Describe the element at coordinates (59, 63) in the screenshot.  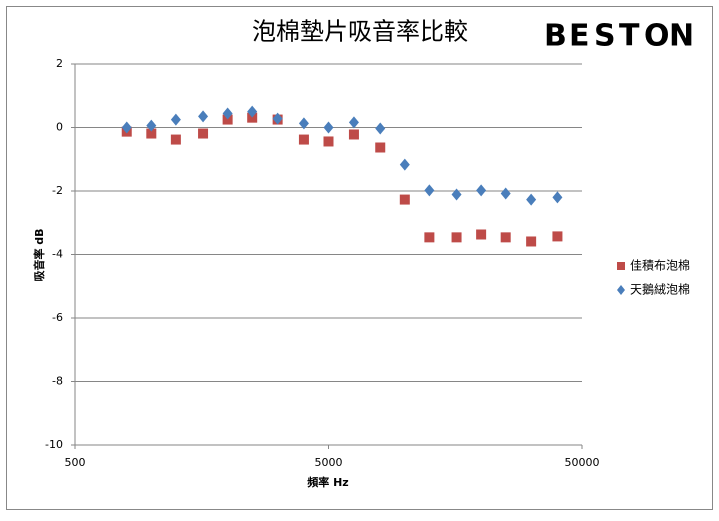
I see `y-tick-label: 2` at that location.